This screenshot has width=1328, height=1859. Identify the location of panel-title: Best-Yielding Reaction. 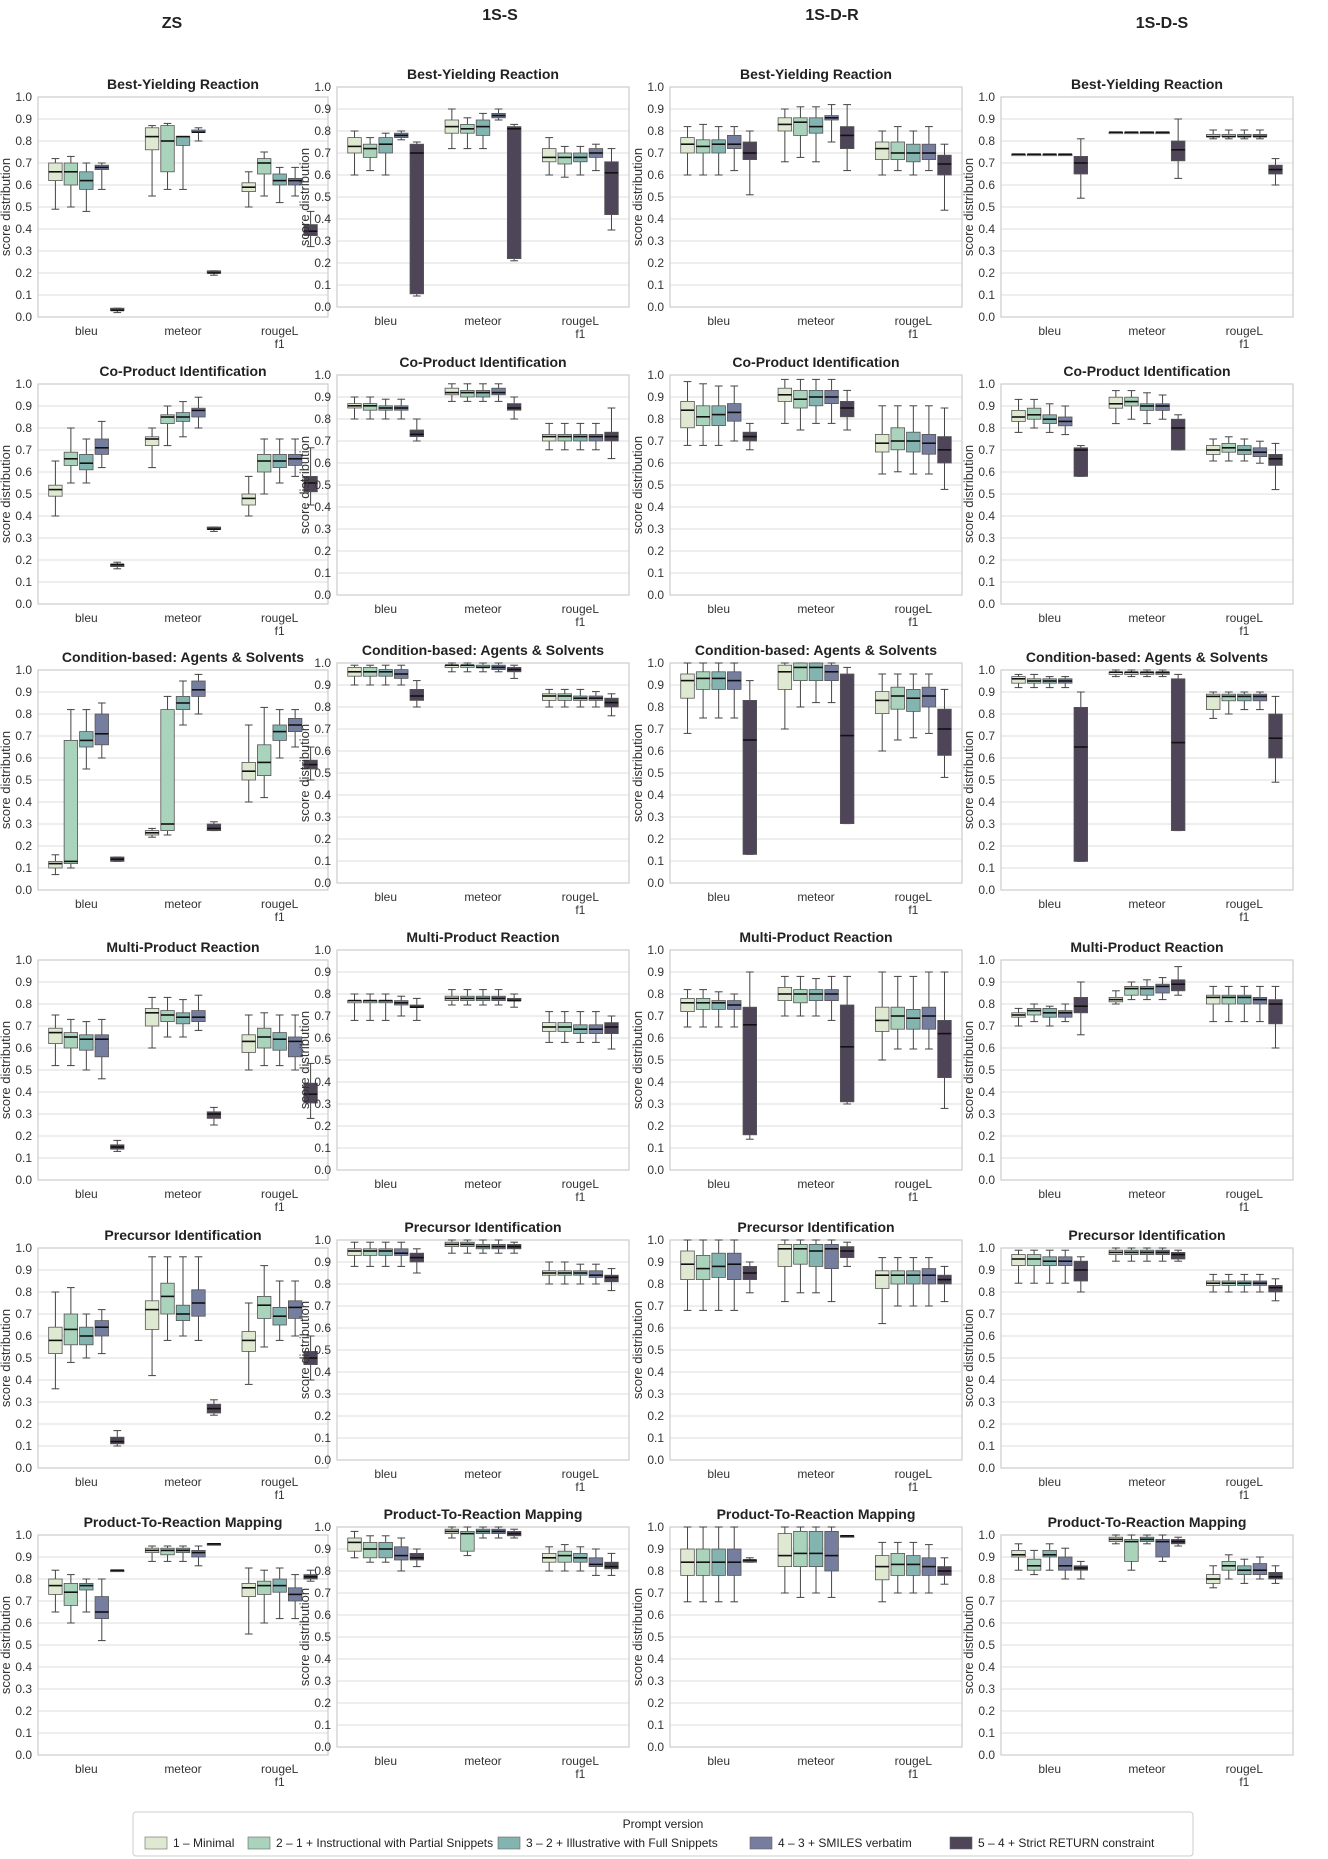
(483, 74).